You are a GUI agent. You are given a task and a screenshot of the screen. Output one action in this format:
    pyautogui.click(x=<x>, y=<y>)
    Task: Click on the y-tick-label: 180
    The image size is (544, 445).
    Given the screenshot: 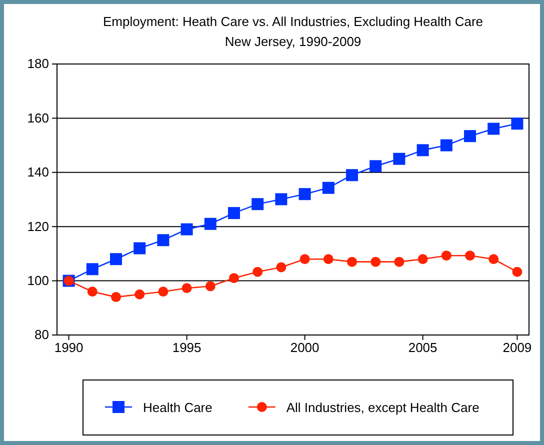 What is the action you would take?
    pyautogui.click(x=38, y=64)
    